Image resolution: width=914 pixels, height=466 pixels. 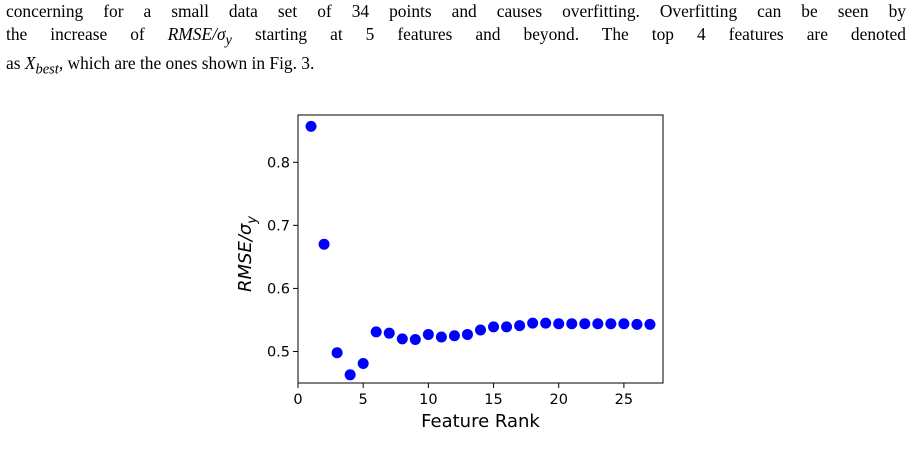 I want to click on math-xbest-sub: best, so click(x=47, y=69).